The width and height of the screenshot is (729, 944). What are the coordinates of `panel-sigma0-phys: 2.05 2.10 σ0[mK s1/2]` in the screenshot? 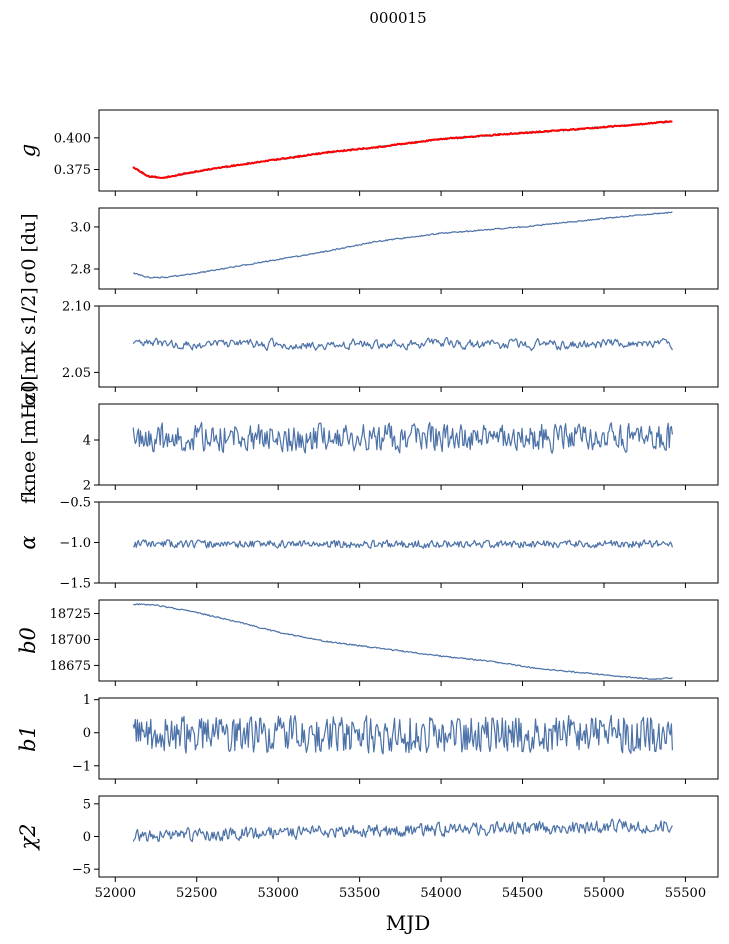 It's located at (368, 346).